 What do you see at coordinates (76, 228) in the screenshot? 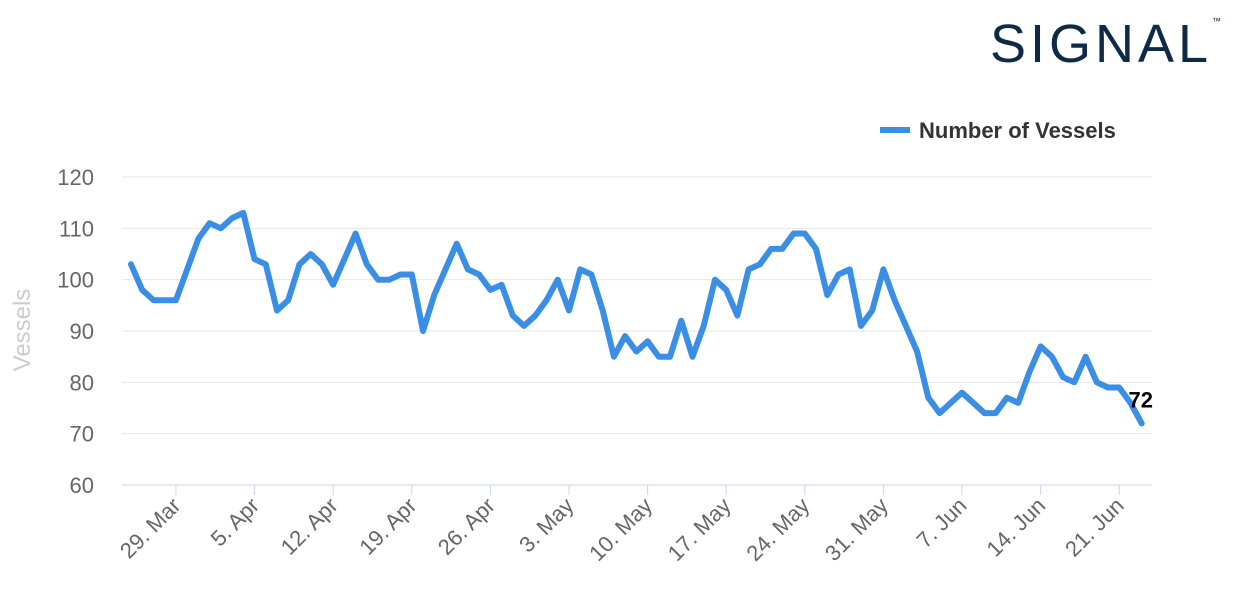
I see `y-tick-label: 110` at bounding box center [76, 228].